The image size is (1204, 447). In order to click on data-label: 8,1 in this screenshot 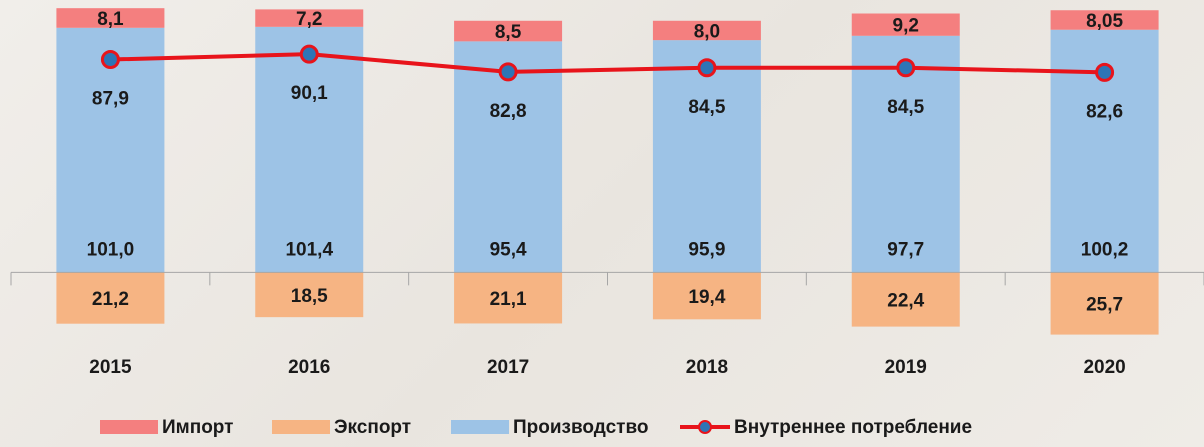, I will do `click(110, 19)`.